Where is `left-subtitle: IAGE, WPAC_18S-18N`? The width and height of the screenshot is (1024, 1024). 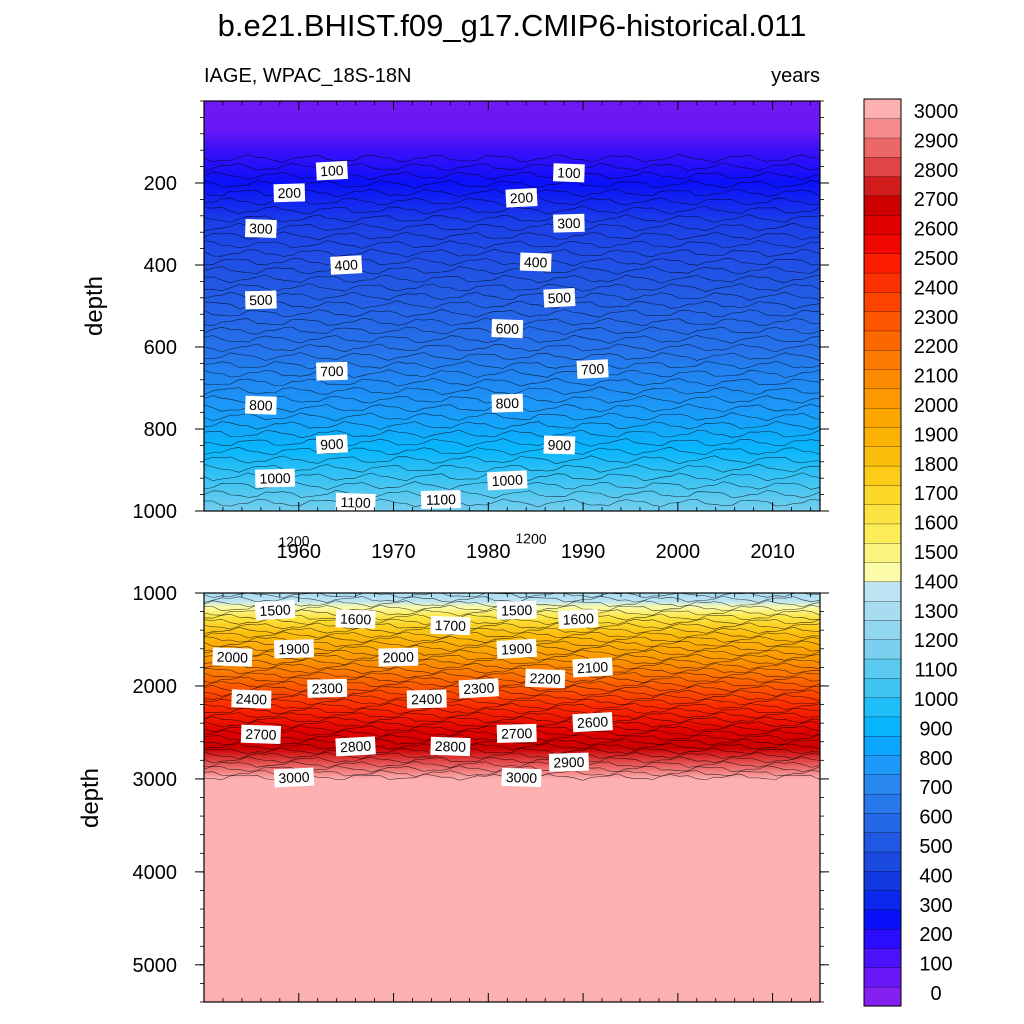
left-subtitle: IAGE, WPAC_18S-18N is located at coordinates (307, 76).